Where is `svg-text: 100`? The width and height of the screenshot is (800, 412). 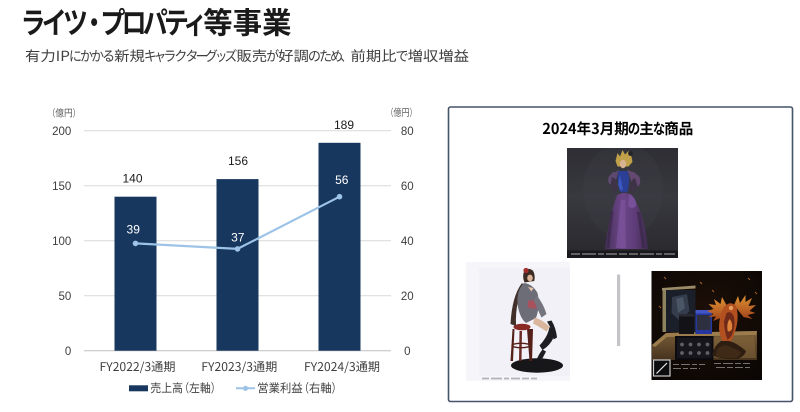
svg-text: 100 is located at coordinates (61, 242).